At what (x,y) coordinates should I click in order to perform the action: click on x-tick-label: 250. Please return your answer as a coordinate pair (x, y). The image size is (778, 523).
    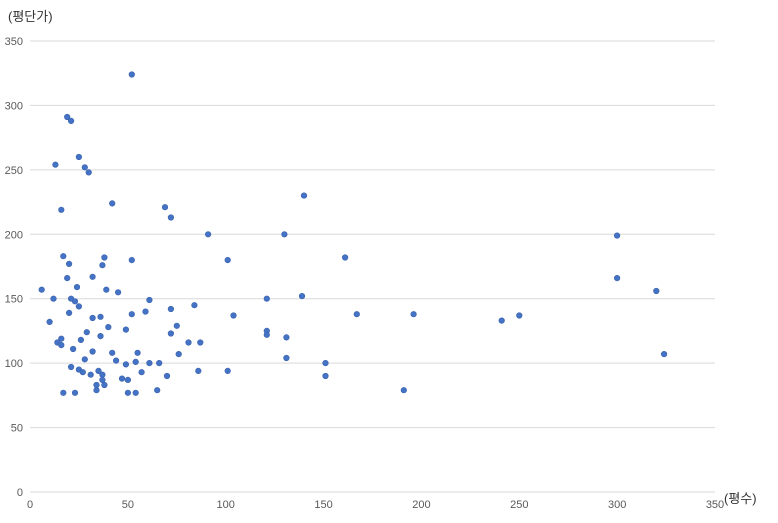
    Looking at the image, I should click on (519, 505).